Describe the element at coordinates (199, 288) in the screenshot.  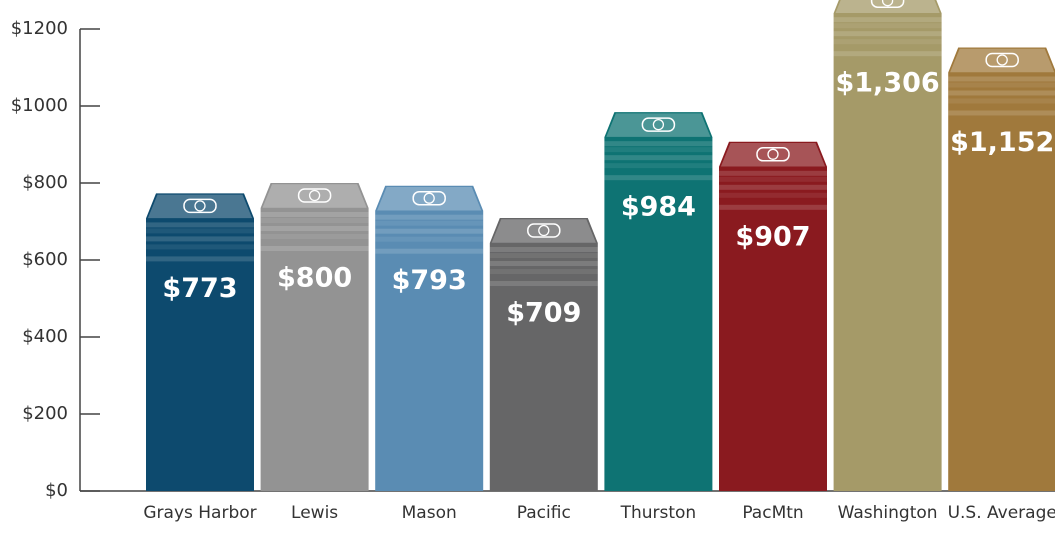
I see `value-label: $773` at that location.